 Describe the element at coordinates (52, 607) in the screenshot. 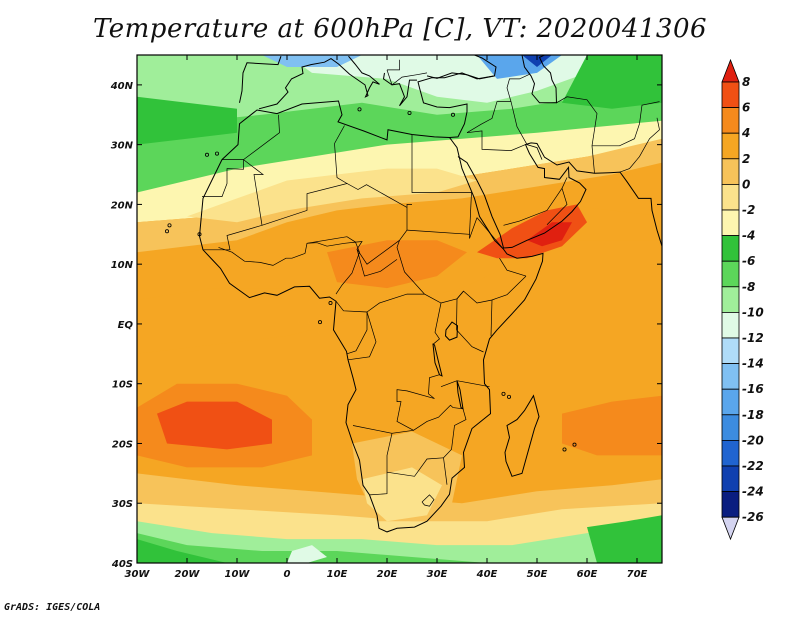

I see `grads-credit: GrADS: IGES/COLA` at that location.